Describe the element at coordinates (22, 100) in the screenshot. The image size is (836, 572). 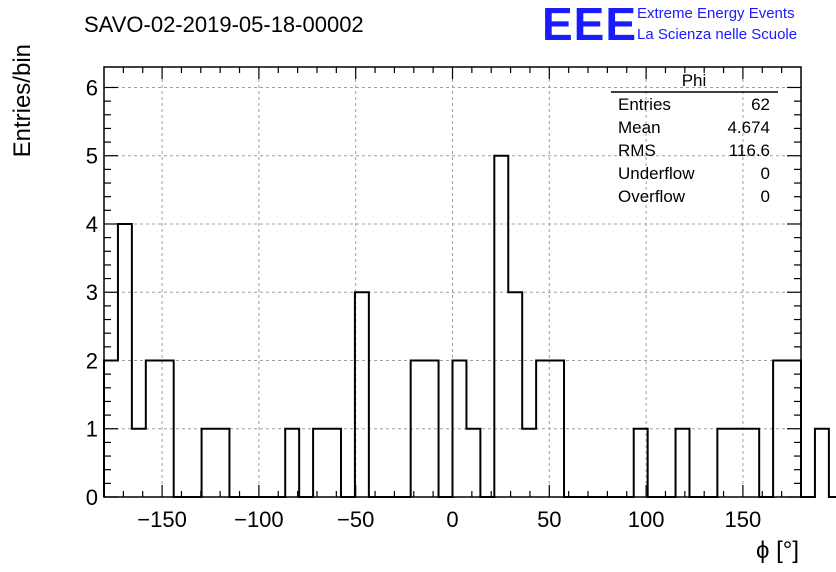
I see `y-axis-label: Entries/bin` at that location.